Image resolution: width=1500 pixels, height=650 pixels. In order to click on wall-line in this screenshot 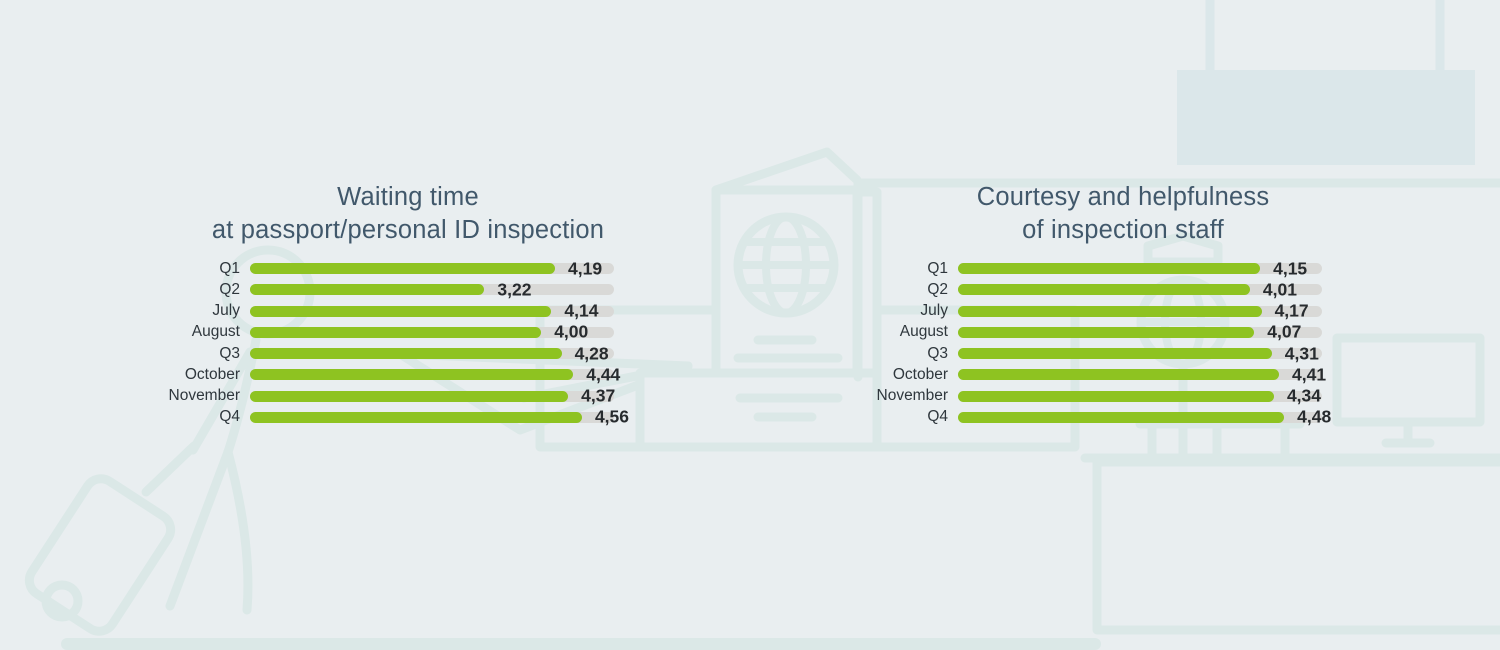, I will do `click(1176, 280)`.